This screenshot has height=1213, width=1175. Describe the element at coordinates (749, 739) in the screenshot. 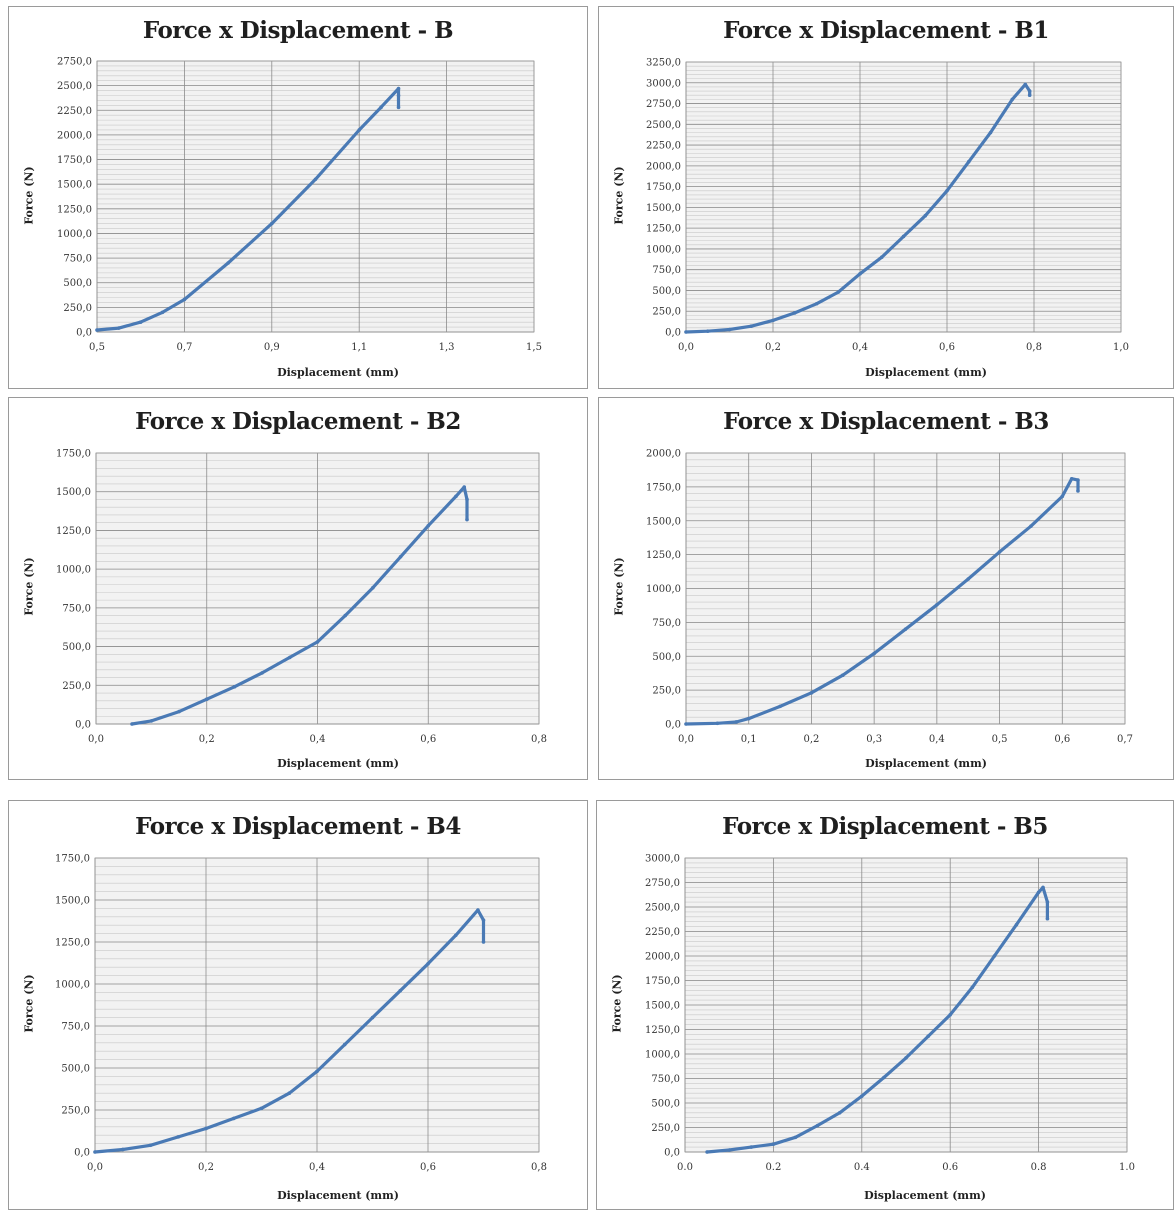

I see `x-tick-label: 0,1` at that location.